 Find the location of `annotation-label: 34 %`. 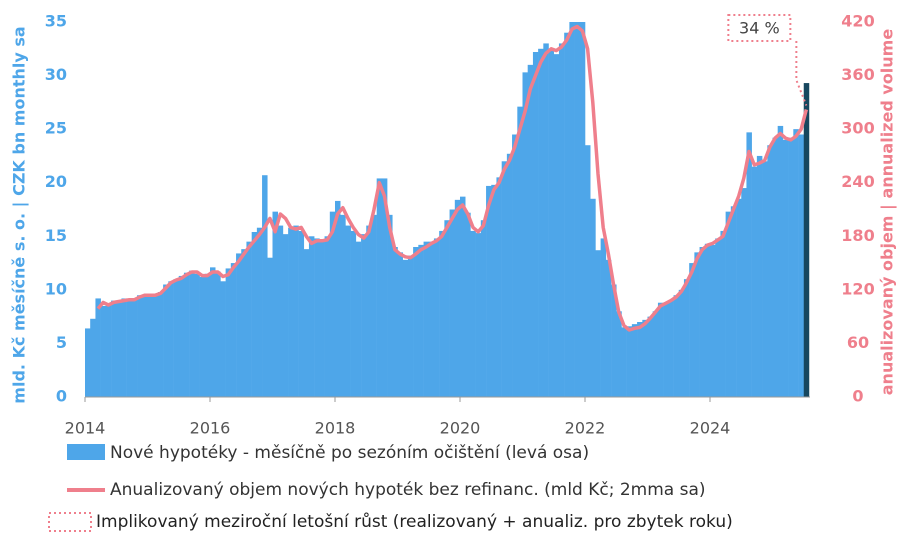

annotation-label: 34 % is located at coordinates (759, 28).